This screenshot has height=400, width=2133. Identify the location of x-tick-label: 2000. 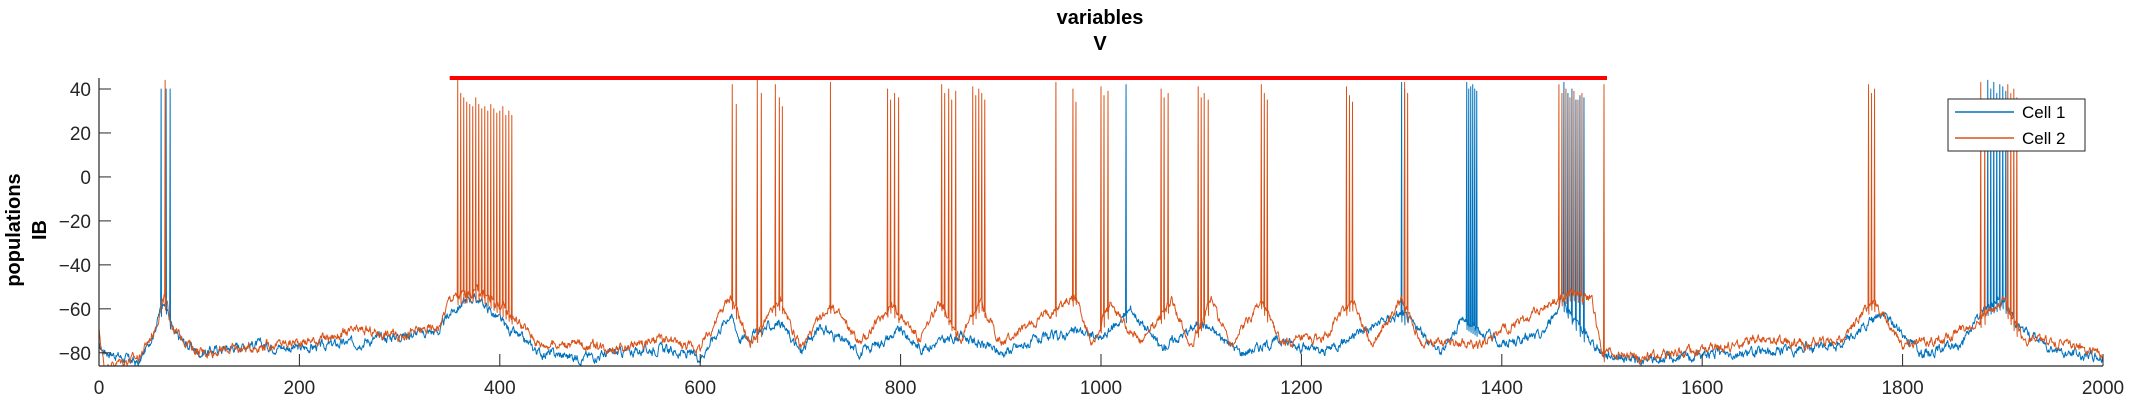
(2103, 388).